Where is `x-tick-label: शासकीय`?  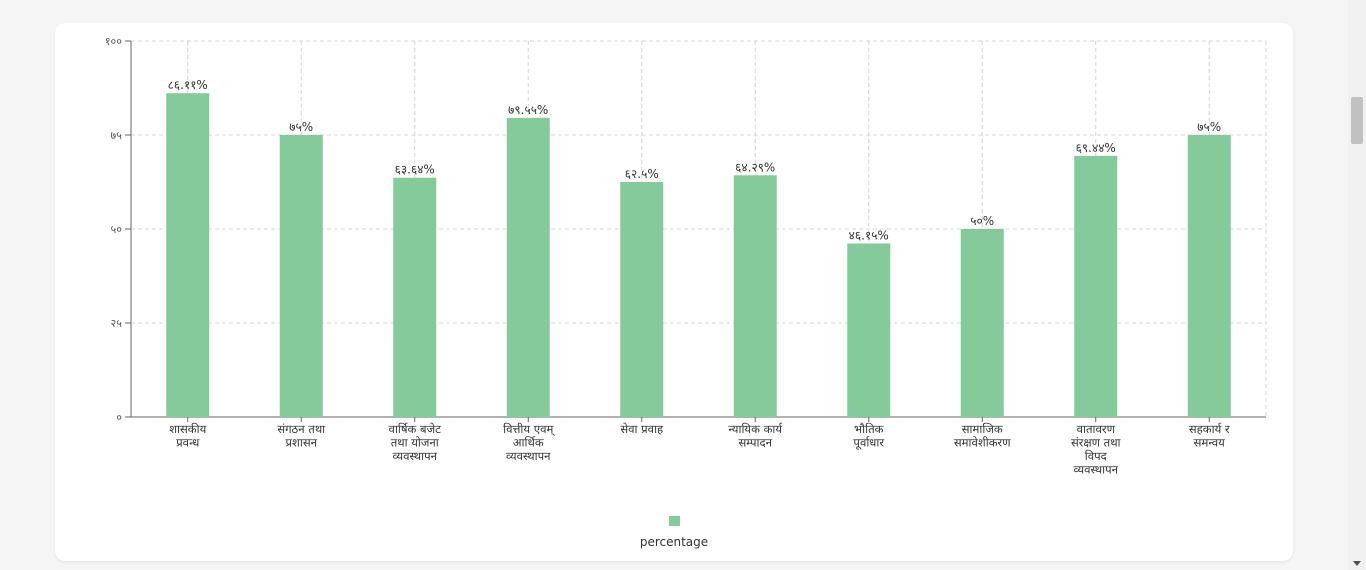
x-tick-label: शासकीय is located at coordinates (187, 429).